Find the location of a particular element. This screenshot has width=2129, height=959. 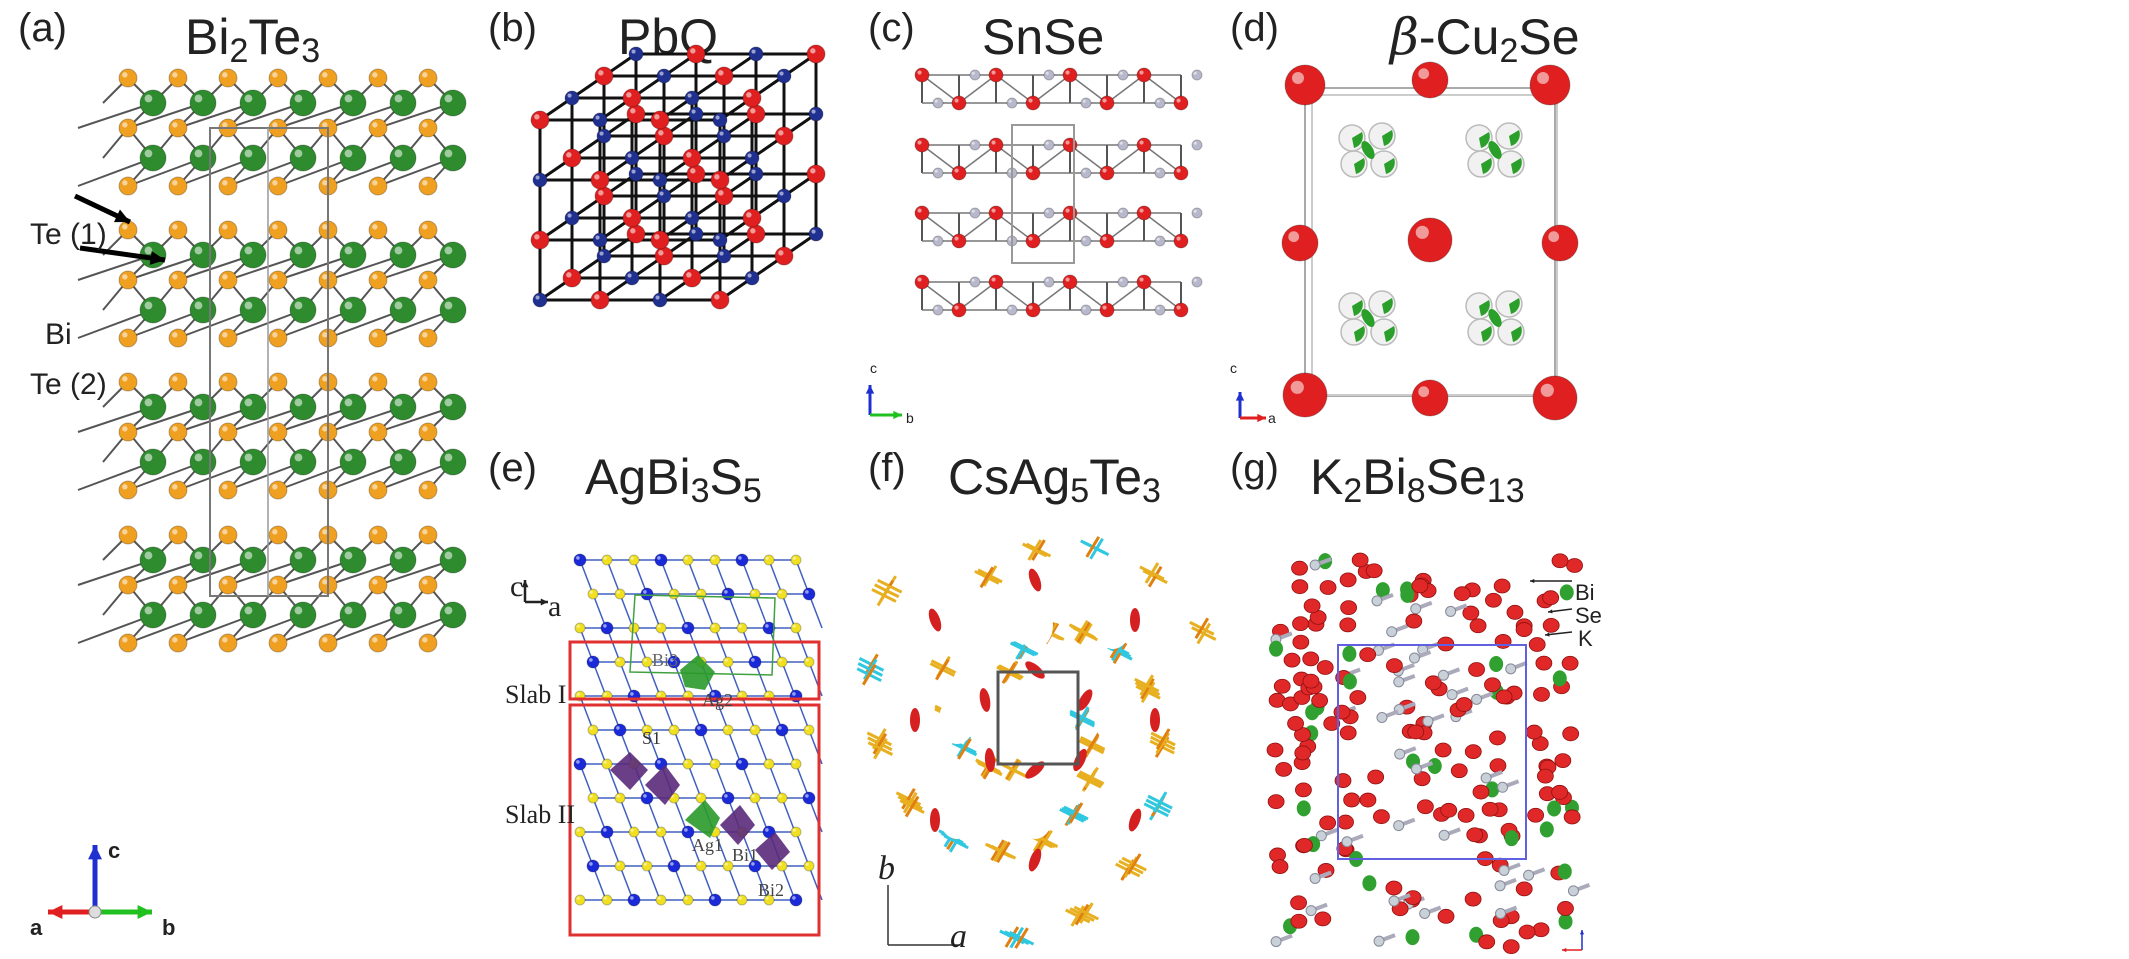

sn-atom is located at coordinates (1086, 241).